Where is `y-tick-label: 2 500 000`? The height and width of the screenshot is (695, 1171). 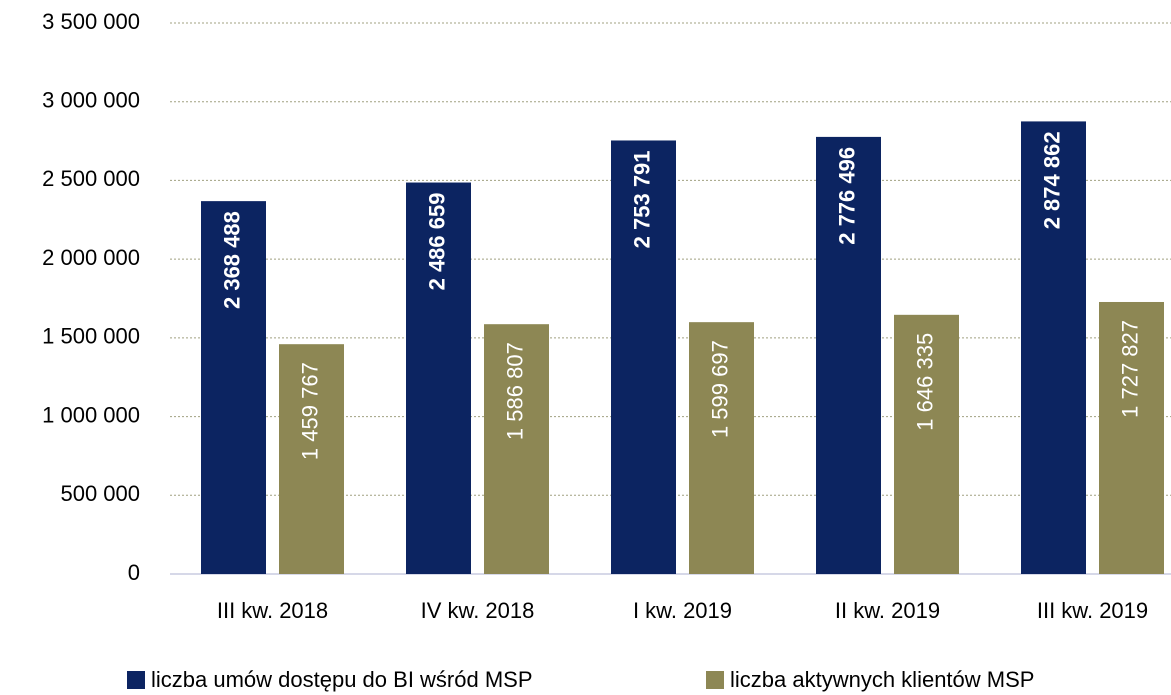 y-tick-label: 2 500 000 is located at coordinates (91, 178).